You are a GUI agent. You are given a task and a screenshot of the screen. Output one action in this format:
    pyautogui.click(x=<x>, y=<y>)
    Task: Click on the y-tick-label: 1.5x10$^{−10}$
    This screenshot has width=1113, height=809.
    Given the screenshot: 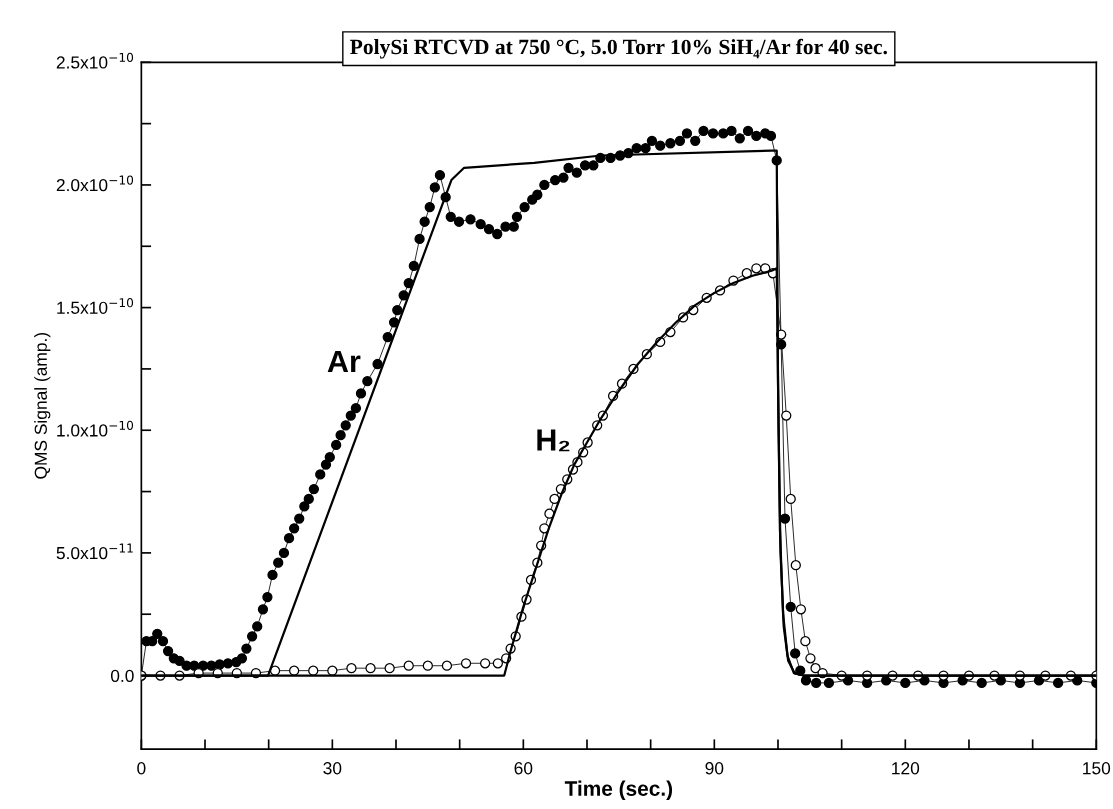 What is the action you would take?
    pyautogui.click(x=95, y=306)
    